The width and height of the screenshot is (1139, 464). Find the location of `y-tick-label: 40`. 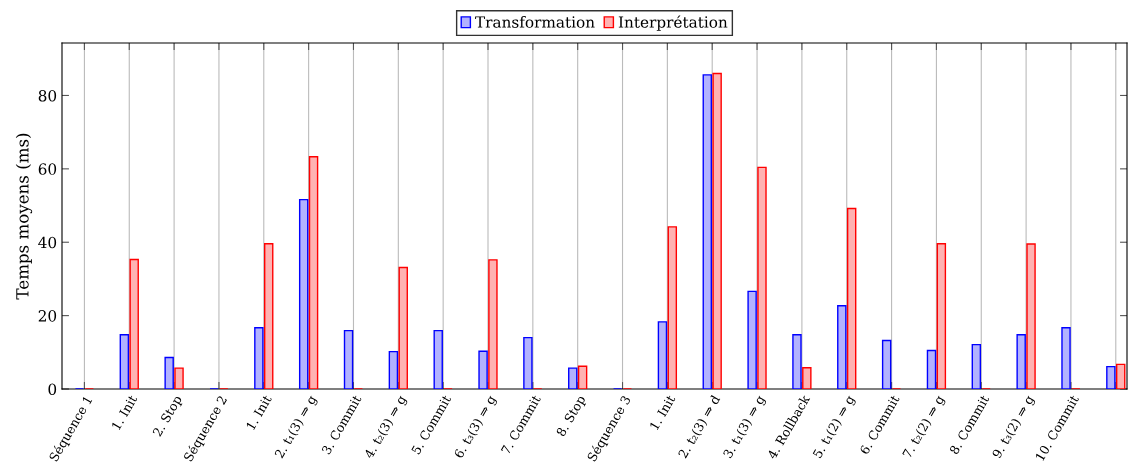

y-tick-label: 40 is located at coordinates (47, 242).